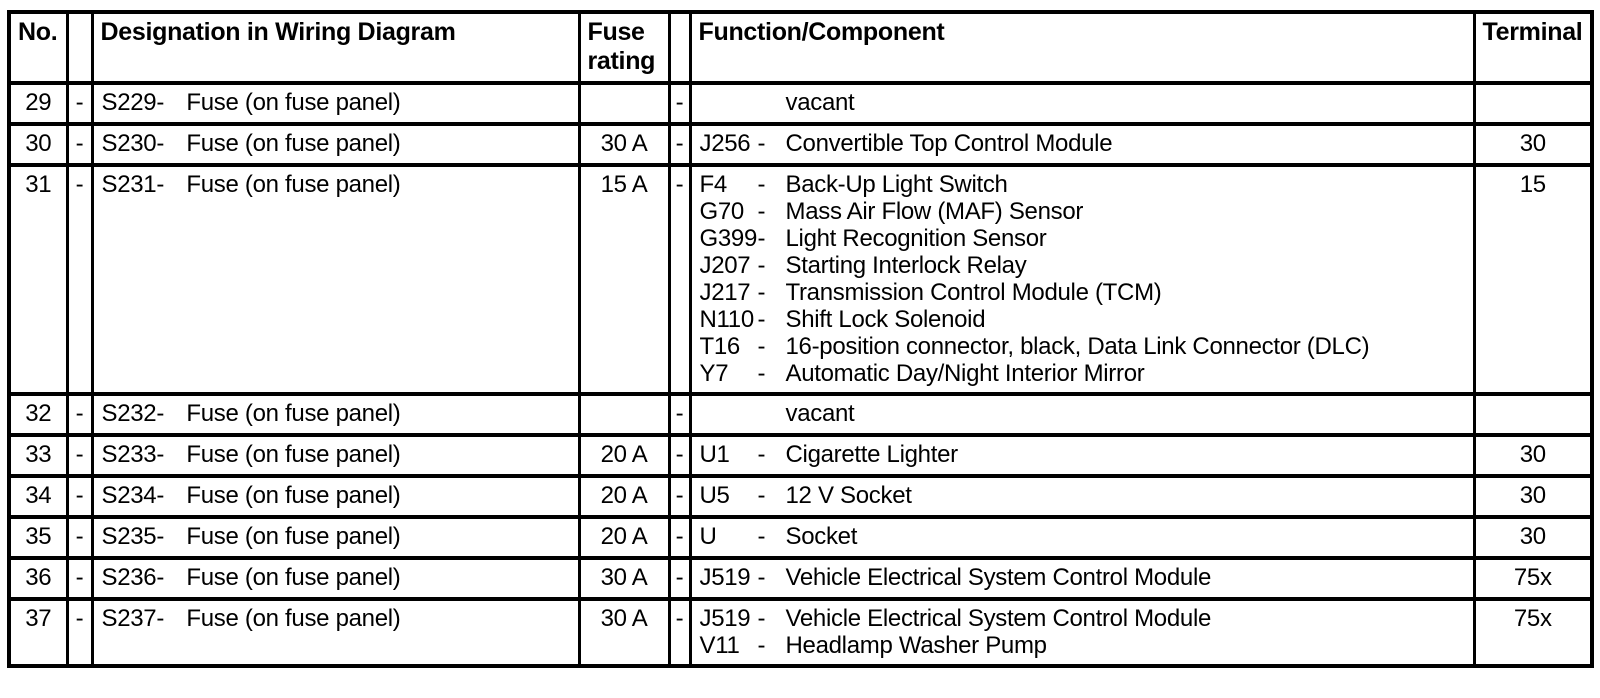  Describe the element at coordinates (848, 495) in the screenshot. I see `component-desc: 12 V Socket` at that location.